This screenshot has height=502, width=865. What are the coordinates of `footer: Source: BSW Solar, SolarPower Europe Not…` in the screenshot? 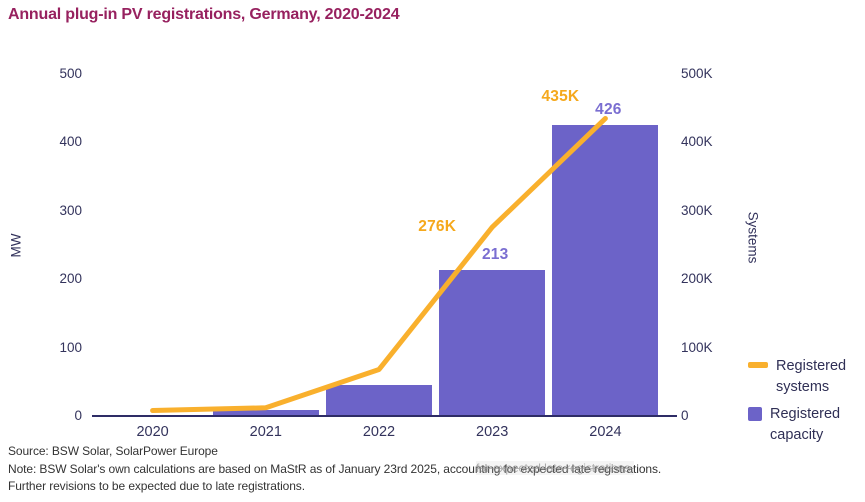 It's located at (433, 470).